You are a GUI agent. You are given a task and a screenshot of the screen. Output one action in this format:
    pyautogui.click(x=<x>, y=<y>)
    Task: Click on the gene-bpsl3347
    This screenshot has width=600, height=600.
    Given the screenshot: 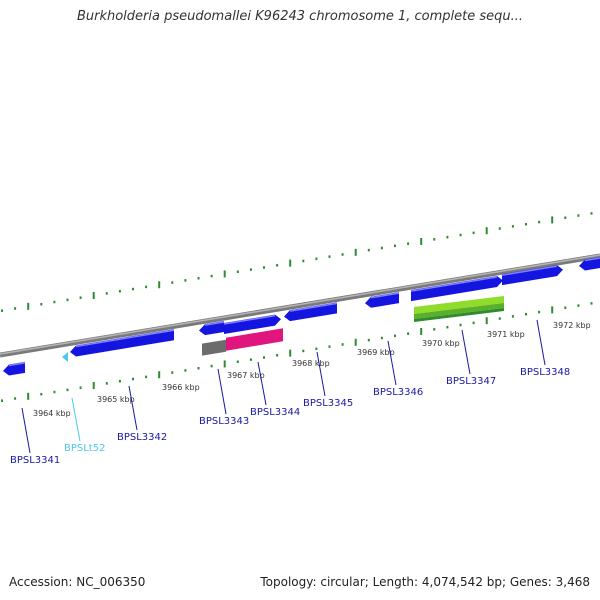 What is the action you would take?
    pyautogui.click(x=457, y=288)
    